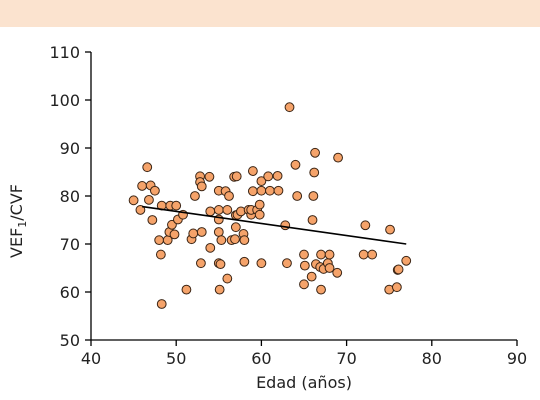  What do you see at coordinates (91, 358) in the screenshot?
I see `x-tick-label: 40` at bounding box center [91, 358].